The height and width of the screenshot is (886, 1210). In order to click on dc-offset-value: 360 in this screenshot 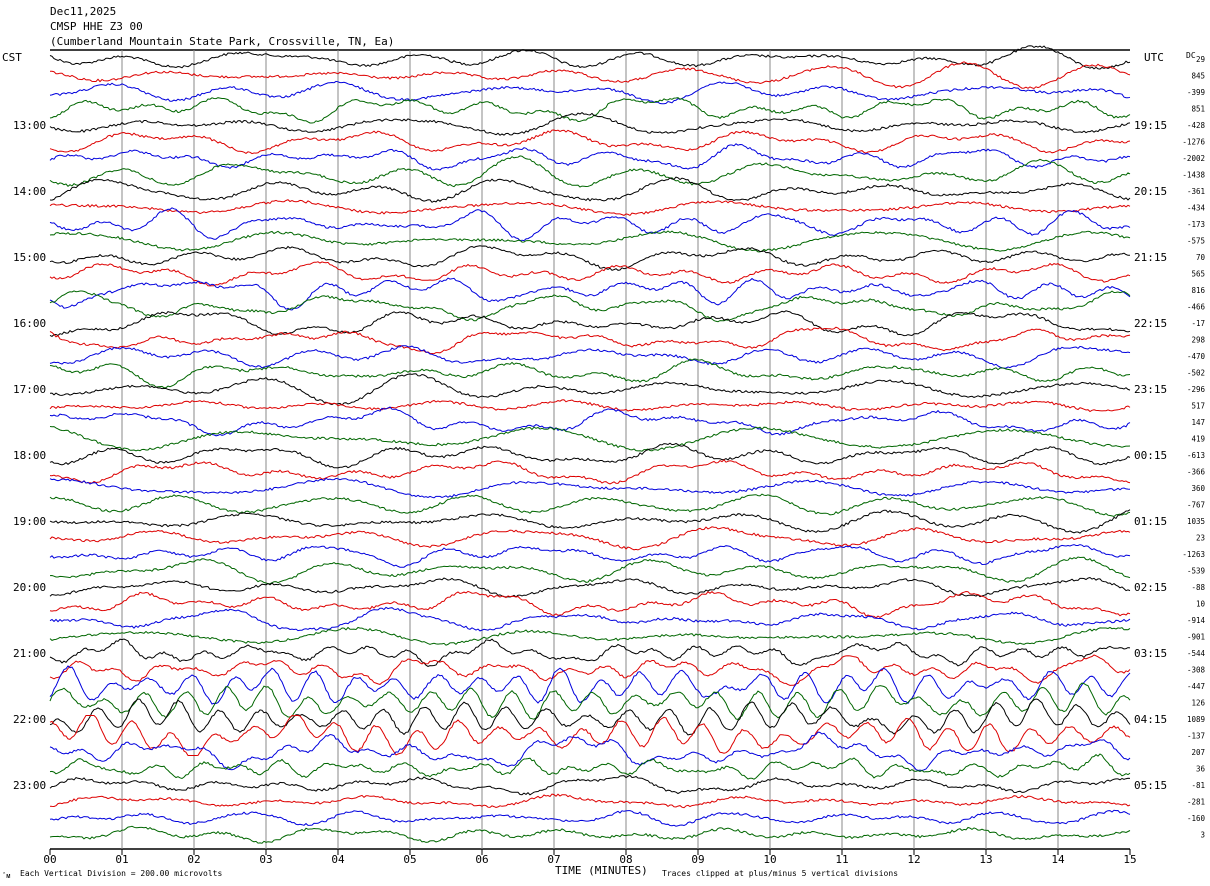, I will do `click(1198, 488)`.